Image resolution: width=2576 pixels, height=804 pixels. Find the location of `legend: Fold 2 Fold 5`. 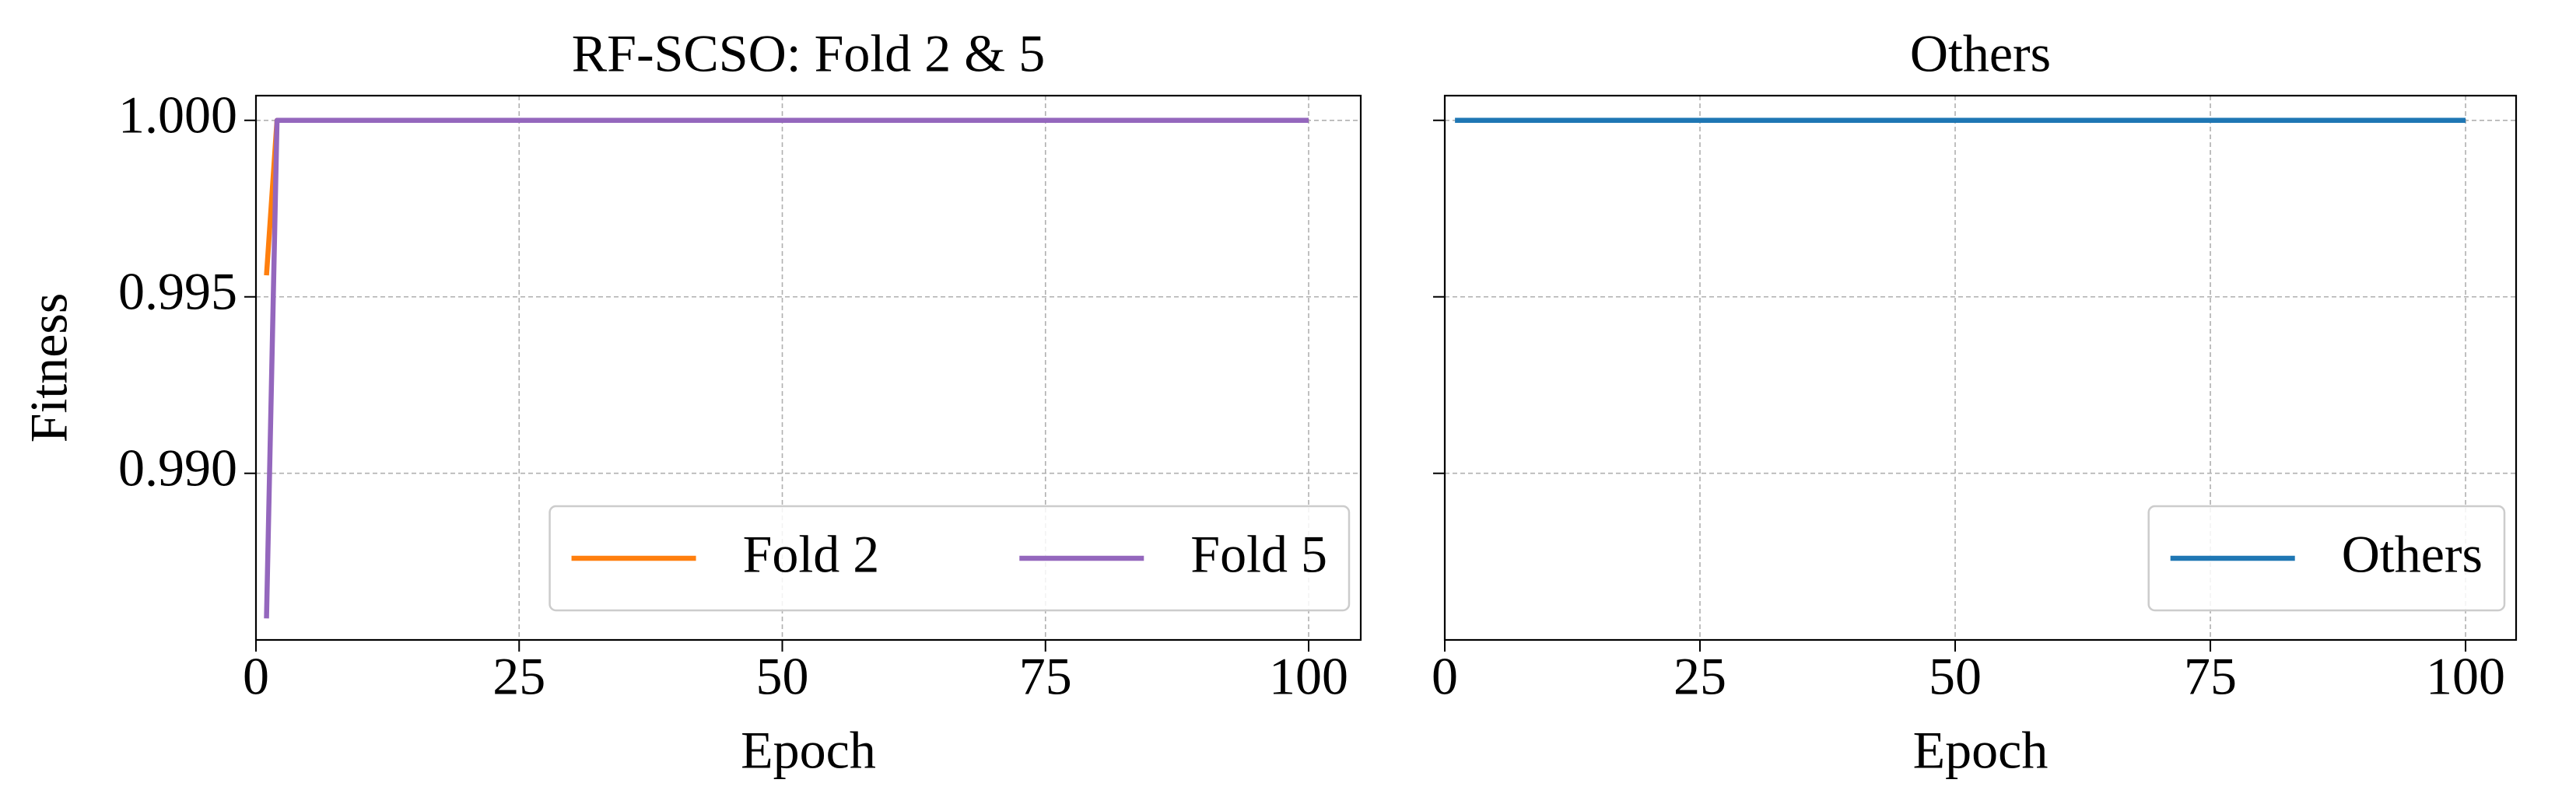

legend: Fold 2 Fold 5 is located at coordinates (950, 558).